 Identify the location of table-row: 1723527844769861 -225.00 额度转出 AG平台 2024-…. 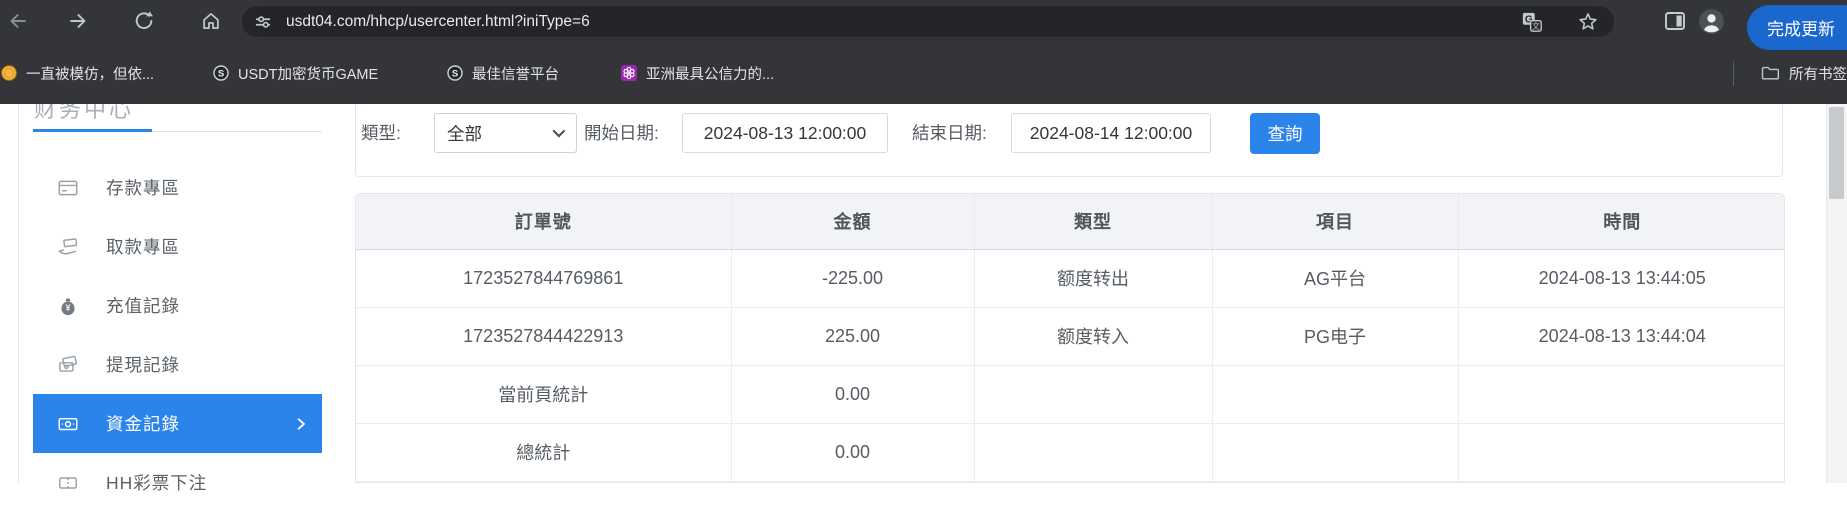
(1070, 278).